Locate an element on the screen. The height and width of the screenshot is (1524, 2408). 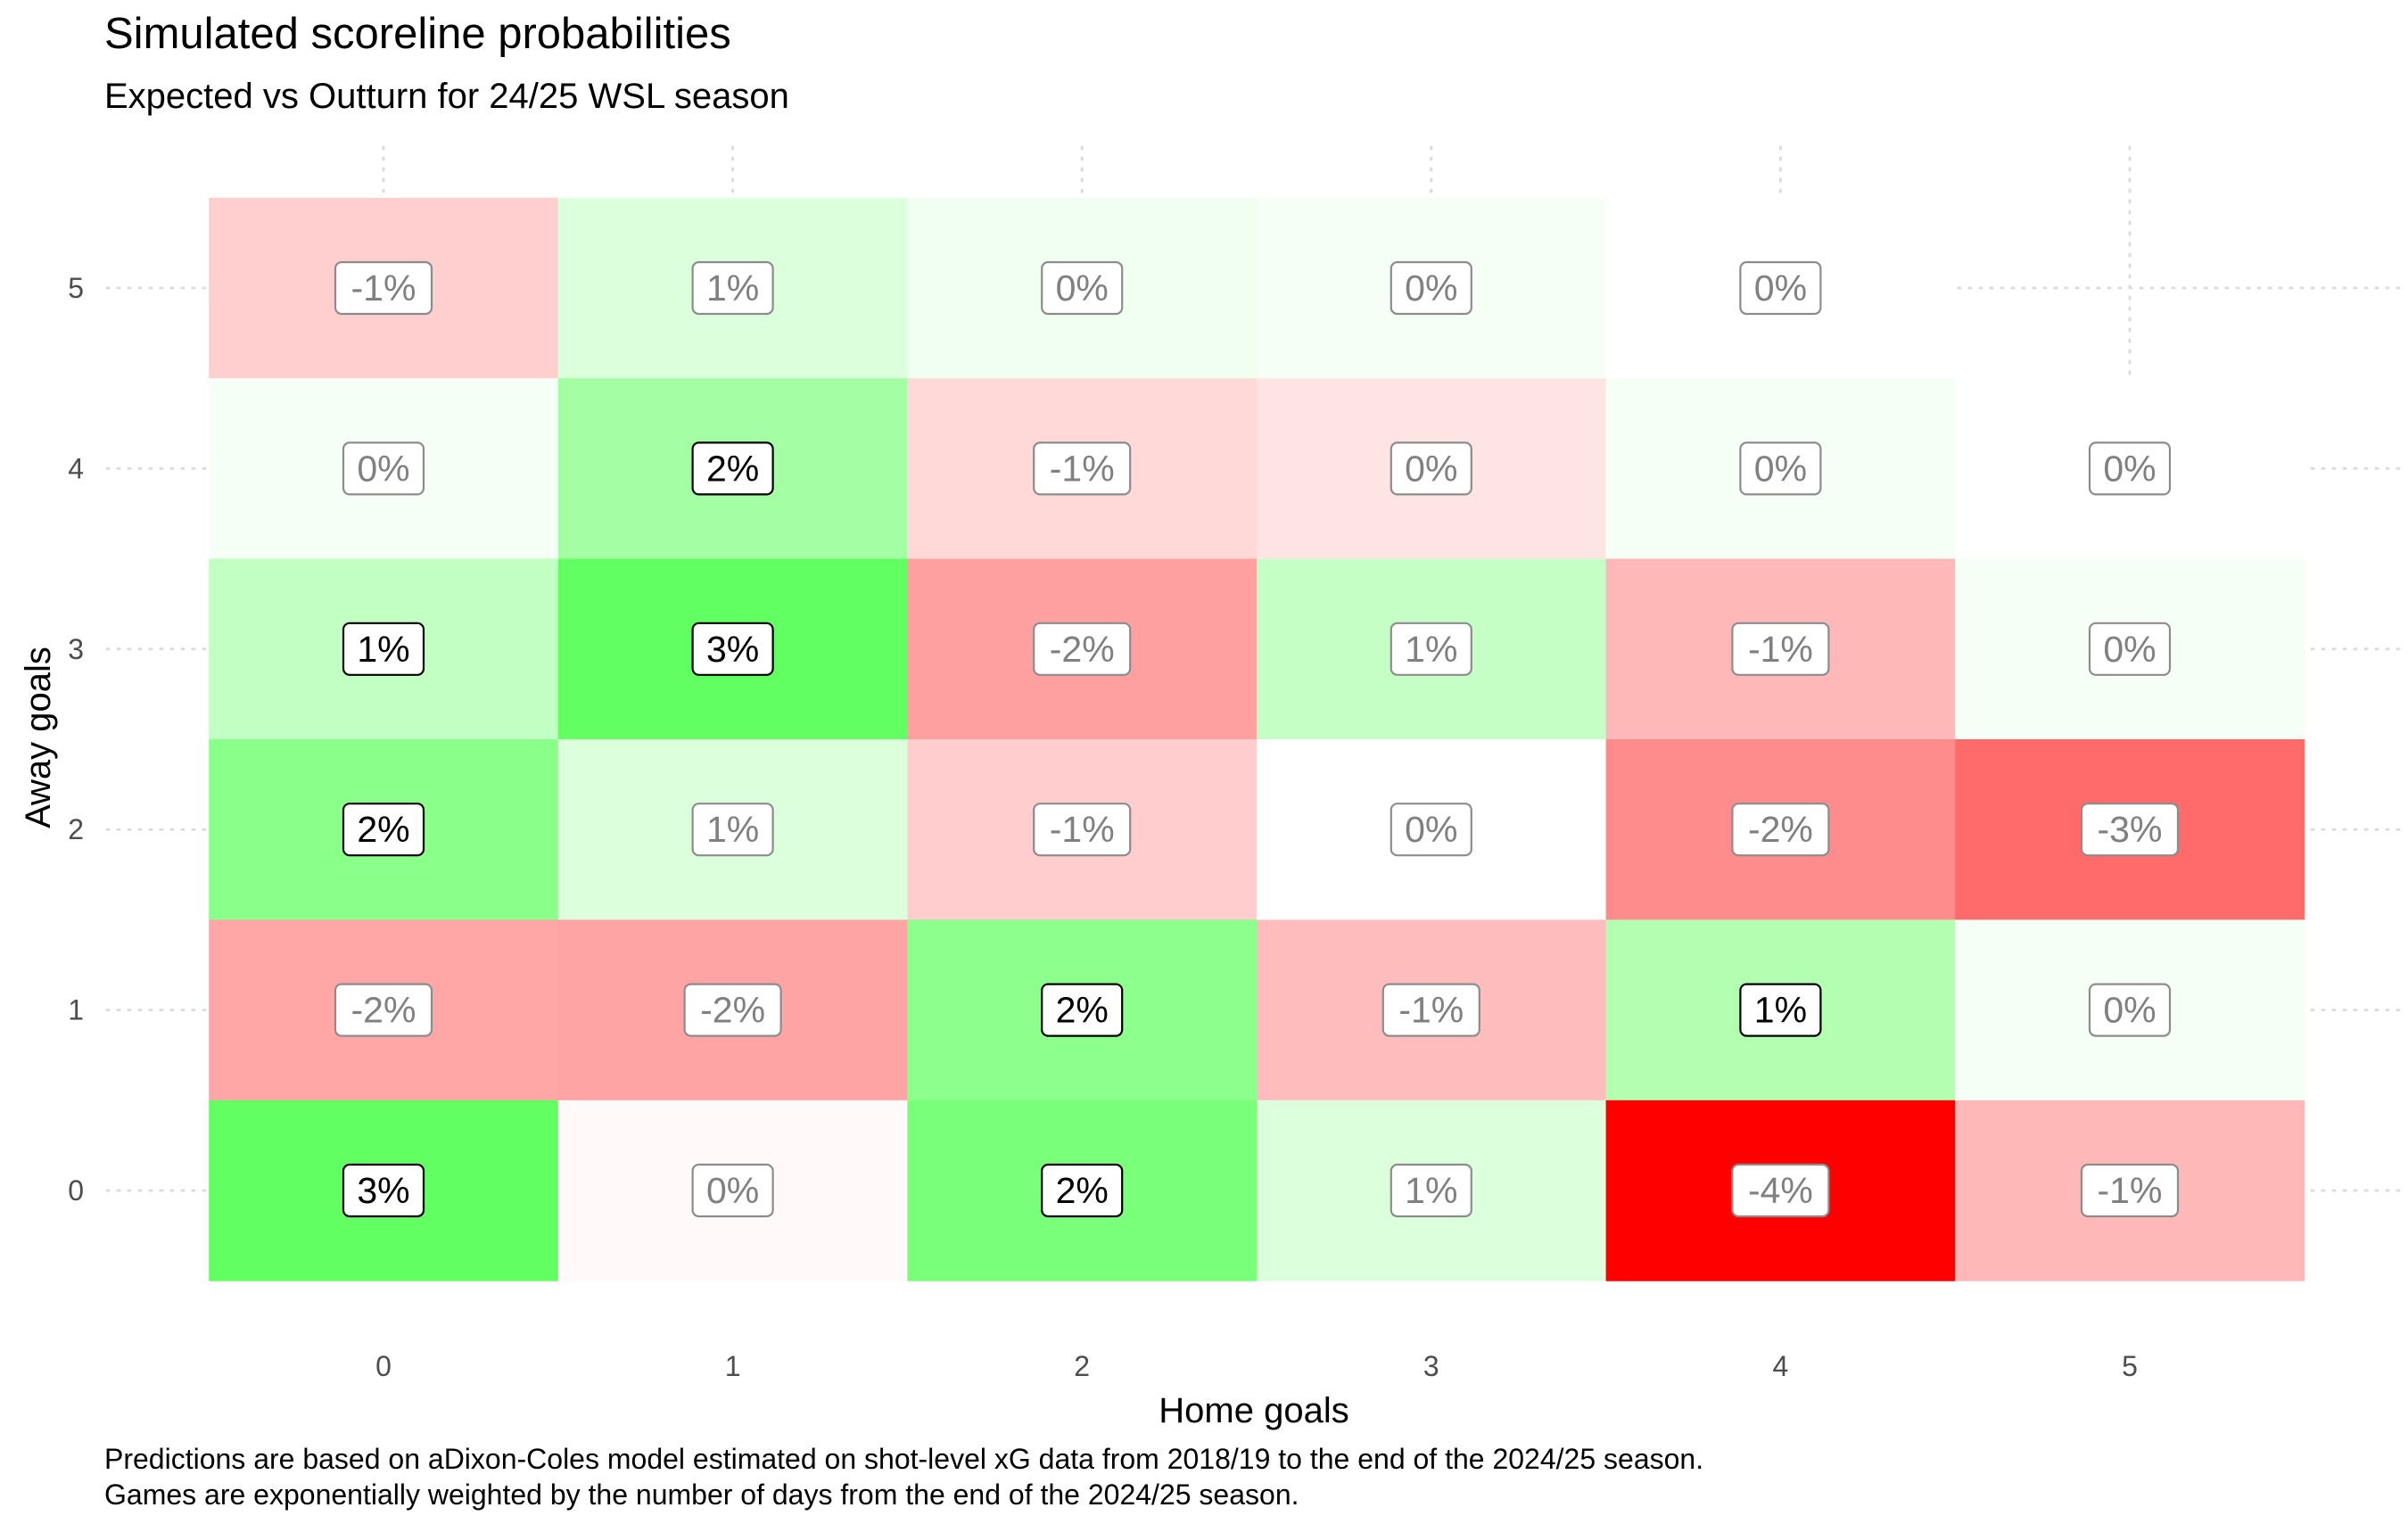
x-tick-label-2: 2 is located at coordinates (1082, 1366).